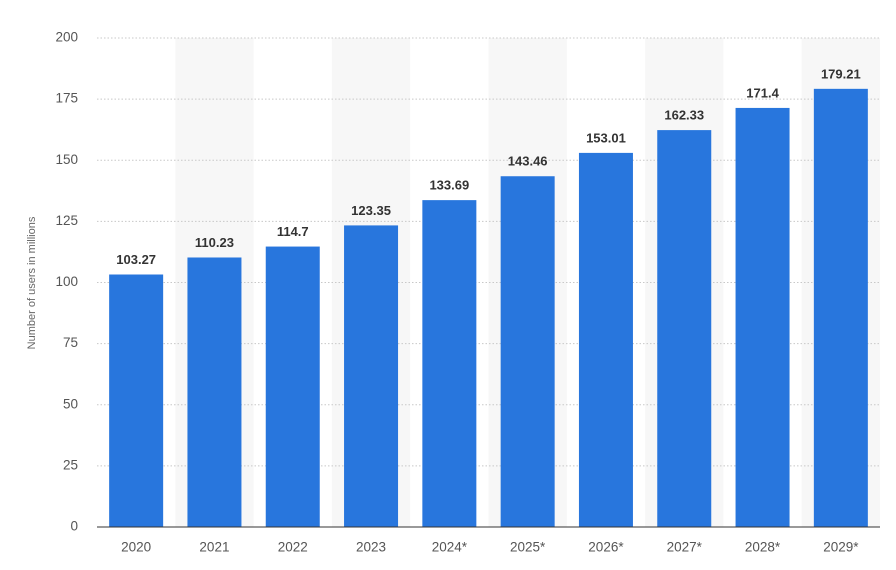 This screenshot has width=896, height=570. I want to click on x-tick-label: 2029*, so click(841, 547).